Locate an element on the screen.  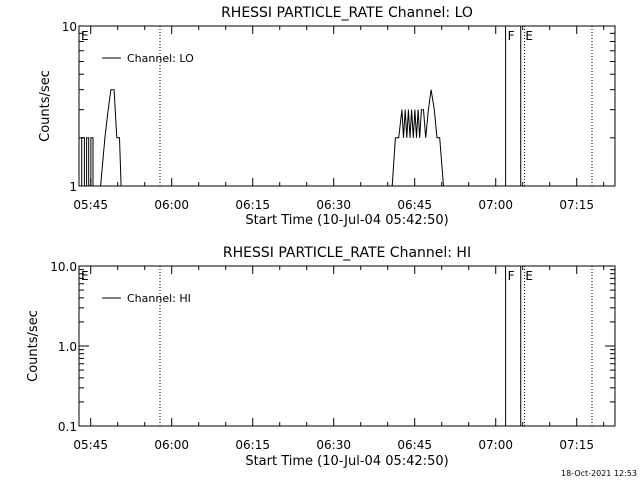
footer-timestamp: 18-Oct-2021 12:53 is located at coordinates (599, 473).